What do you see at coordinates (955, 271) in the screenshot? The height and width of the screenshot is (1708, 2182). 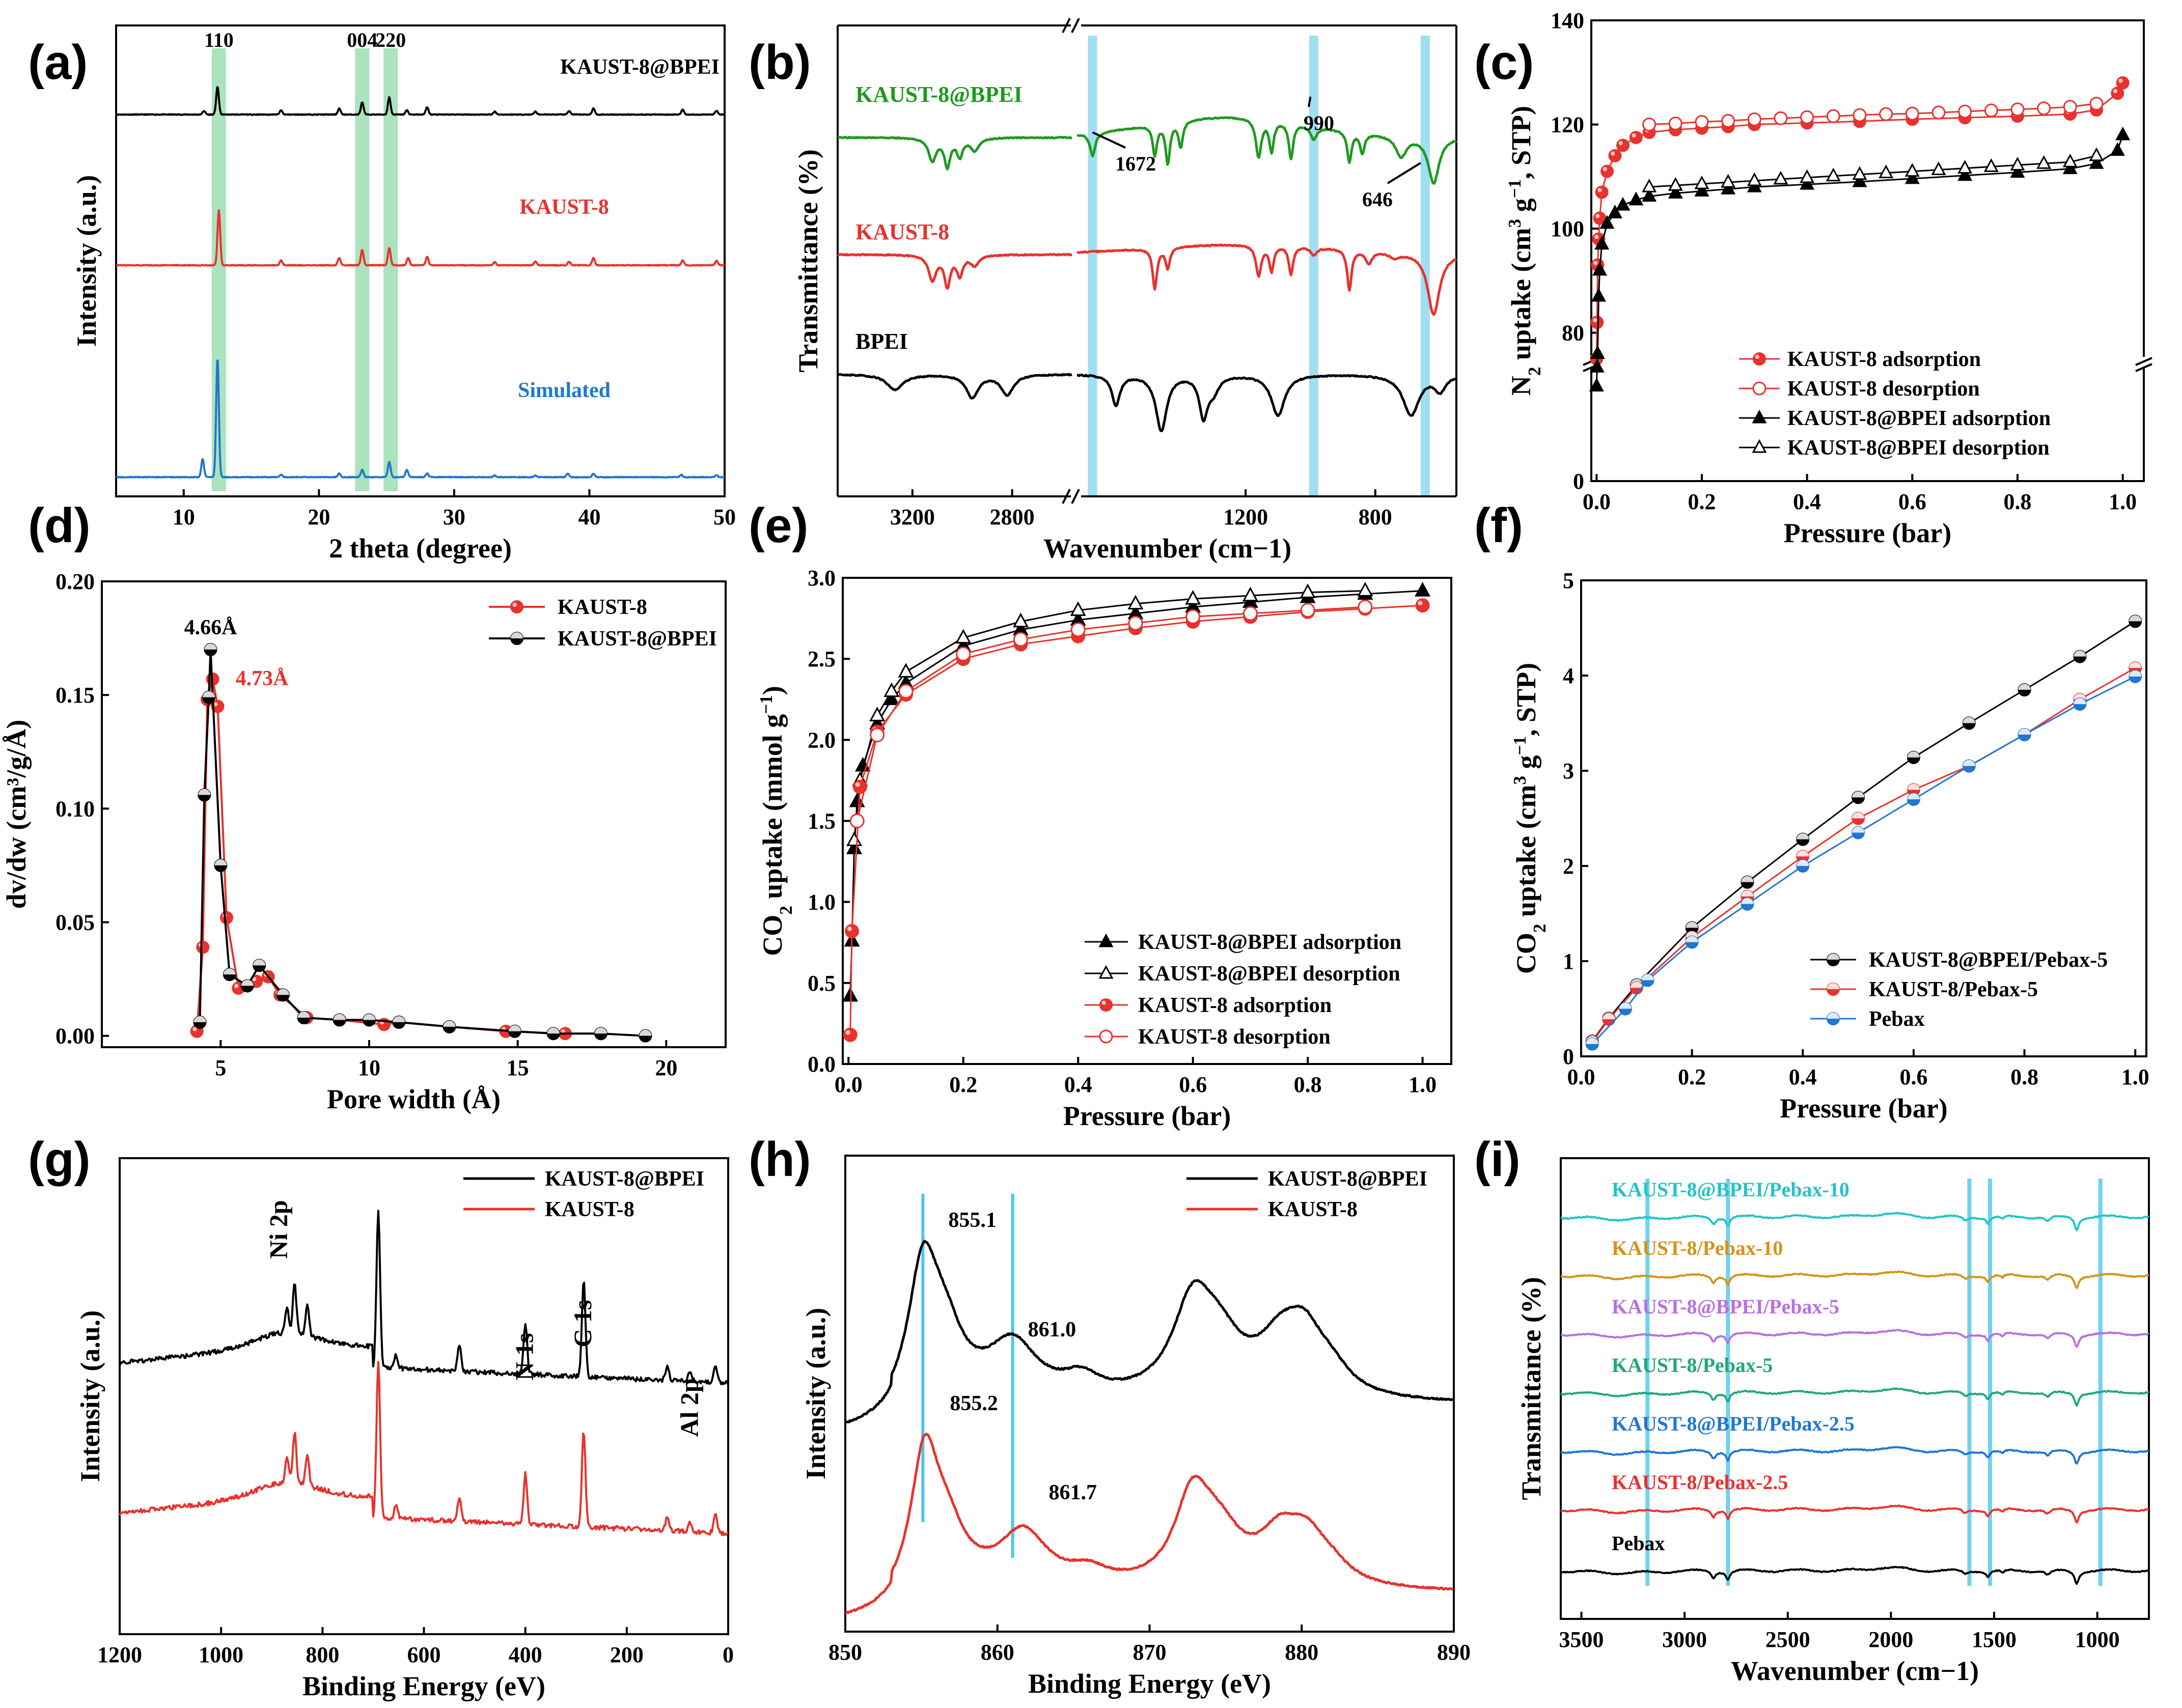 I see `ftir-series-line` at bounding box center [955, 271].